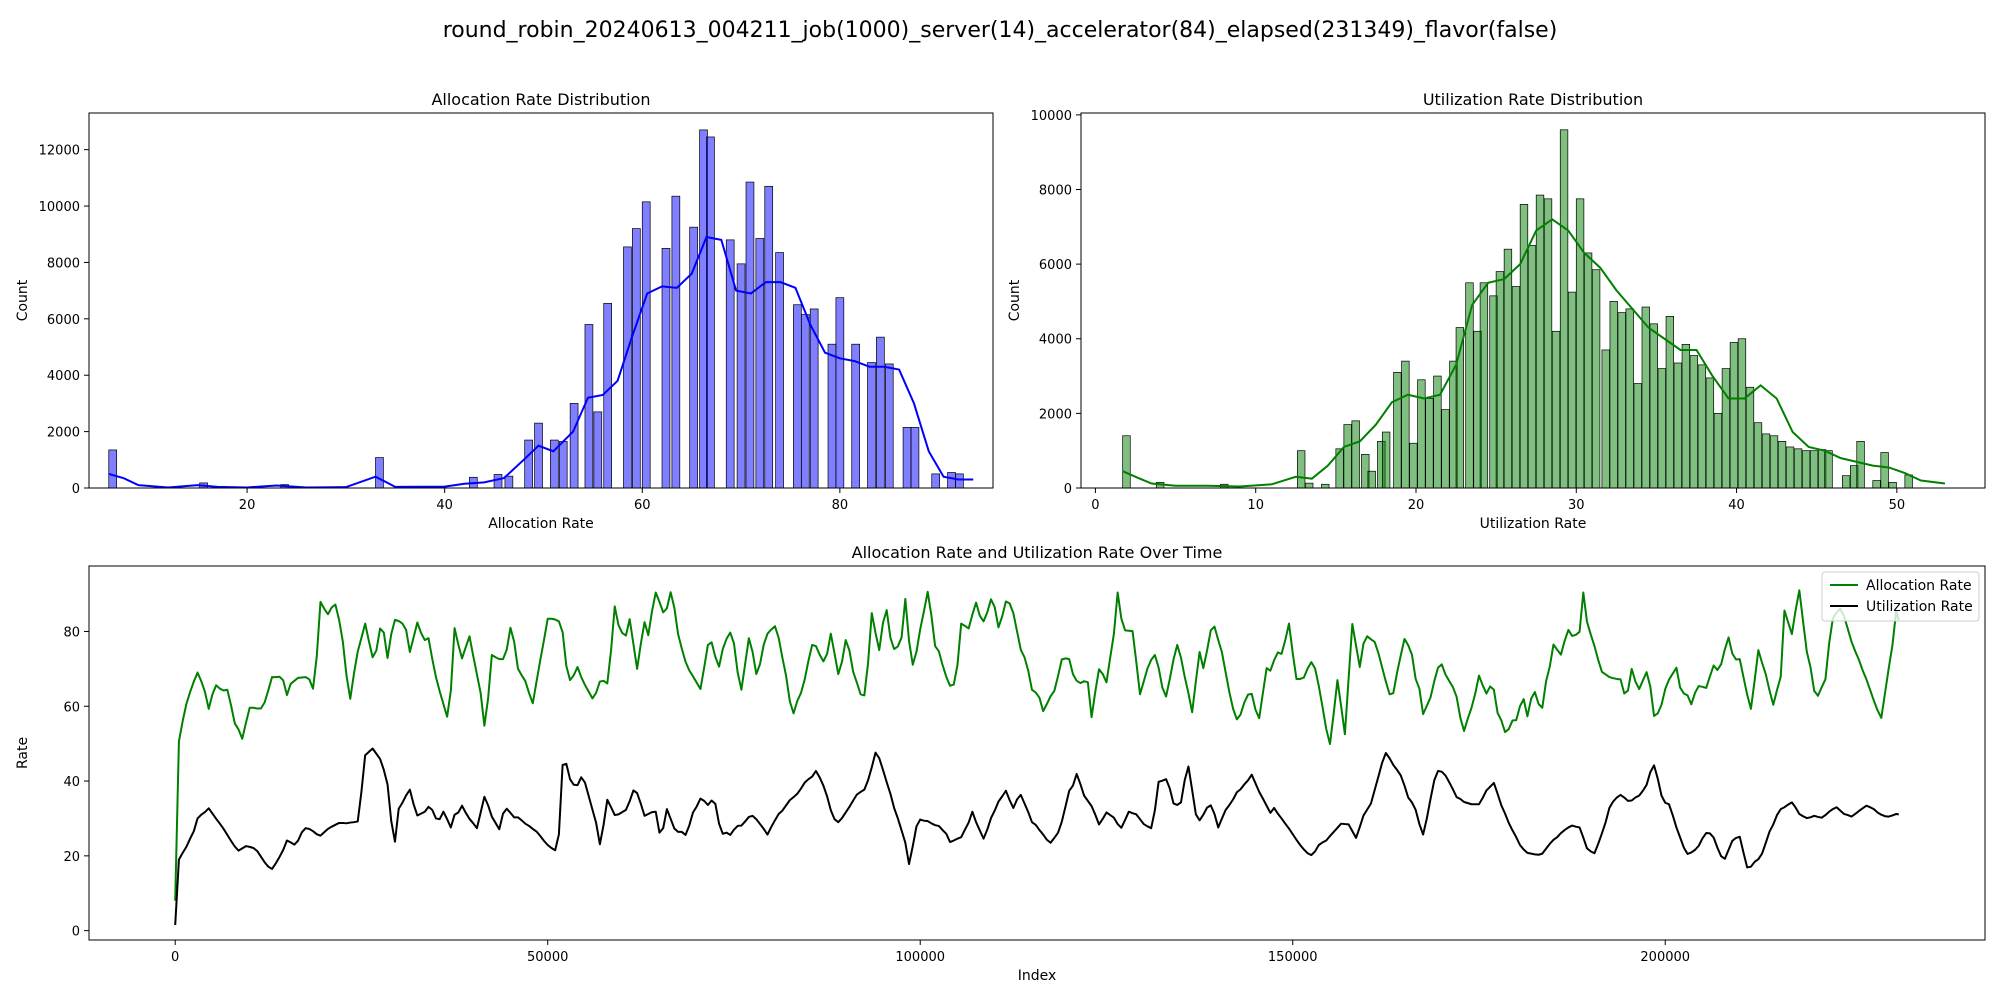 The width and height of the screenshot is (2000, 1000). I want to click on x-tick-label: 50, so click(1897, 505).